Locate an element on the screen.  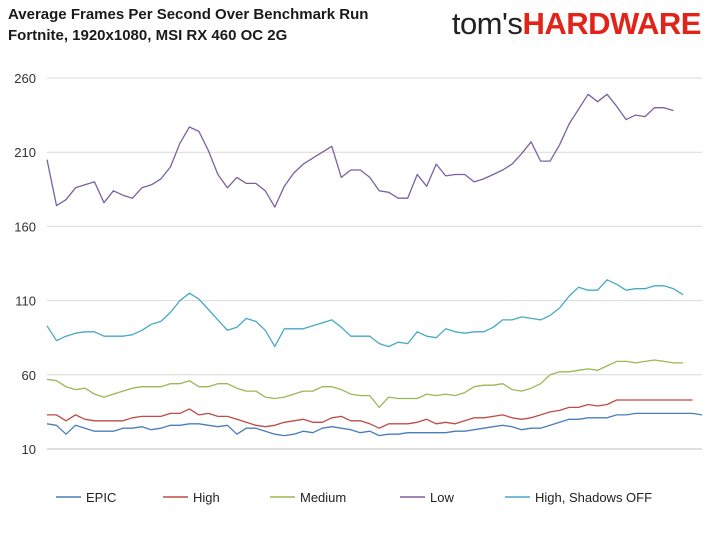
legend-label: EPIC is located at coordinates (101, 497).